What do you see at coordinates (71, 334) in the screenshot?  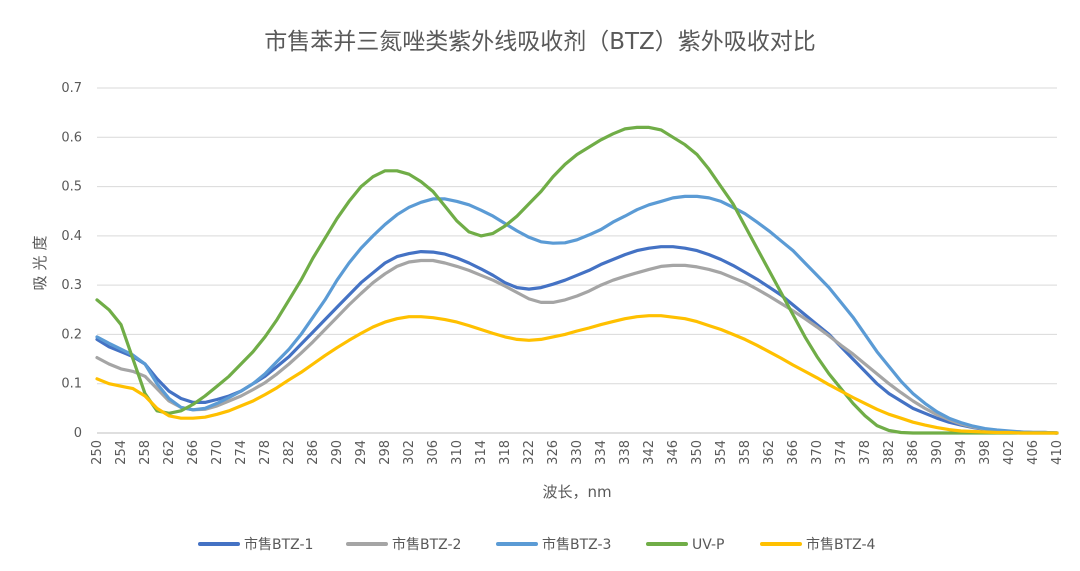 I see `y-tick-label: 0.2` at bounding box center [71, 334].